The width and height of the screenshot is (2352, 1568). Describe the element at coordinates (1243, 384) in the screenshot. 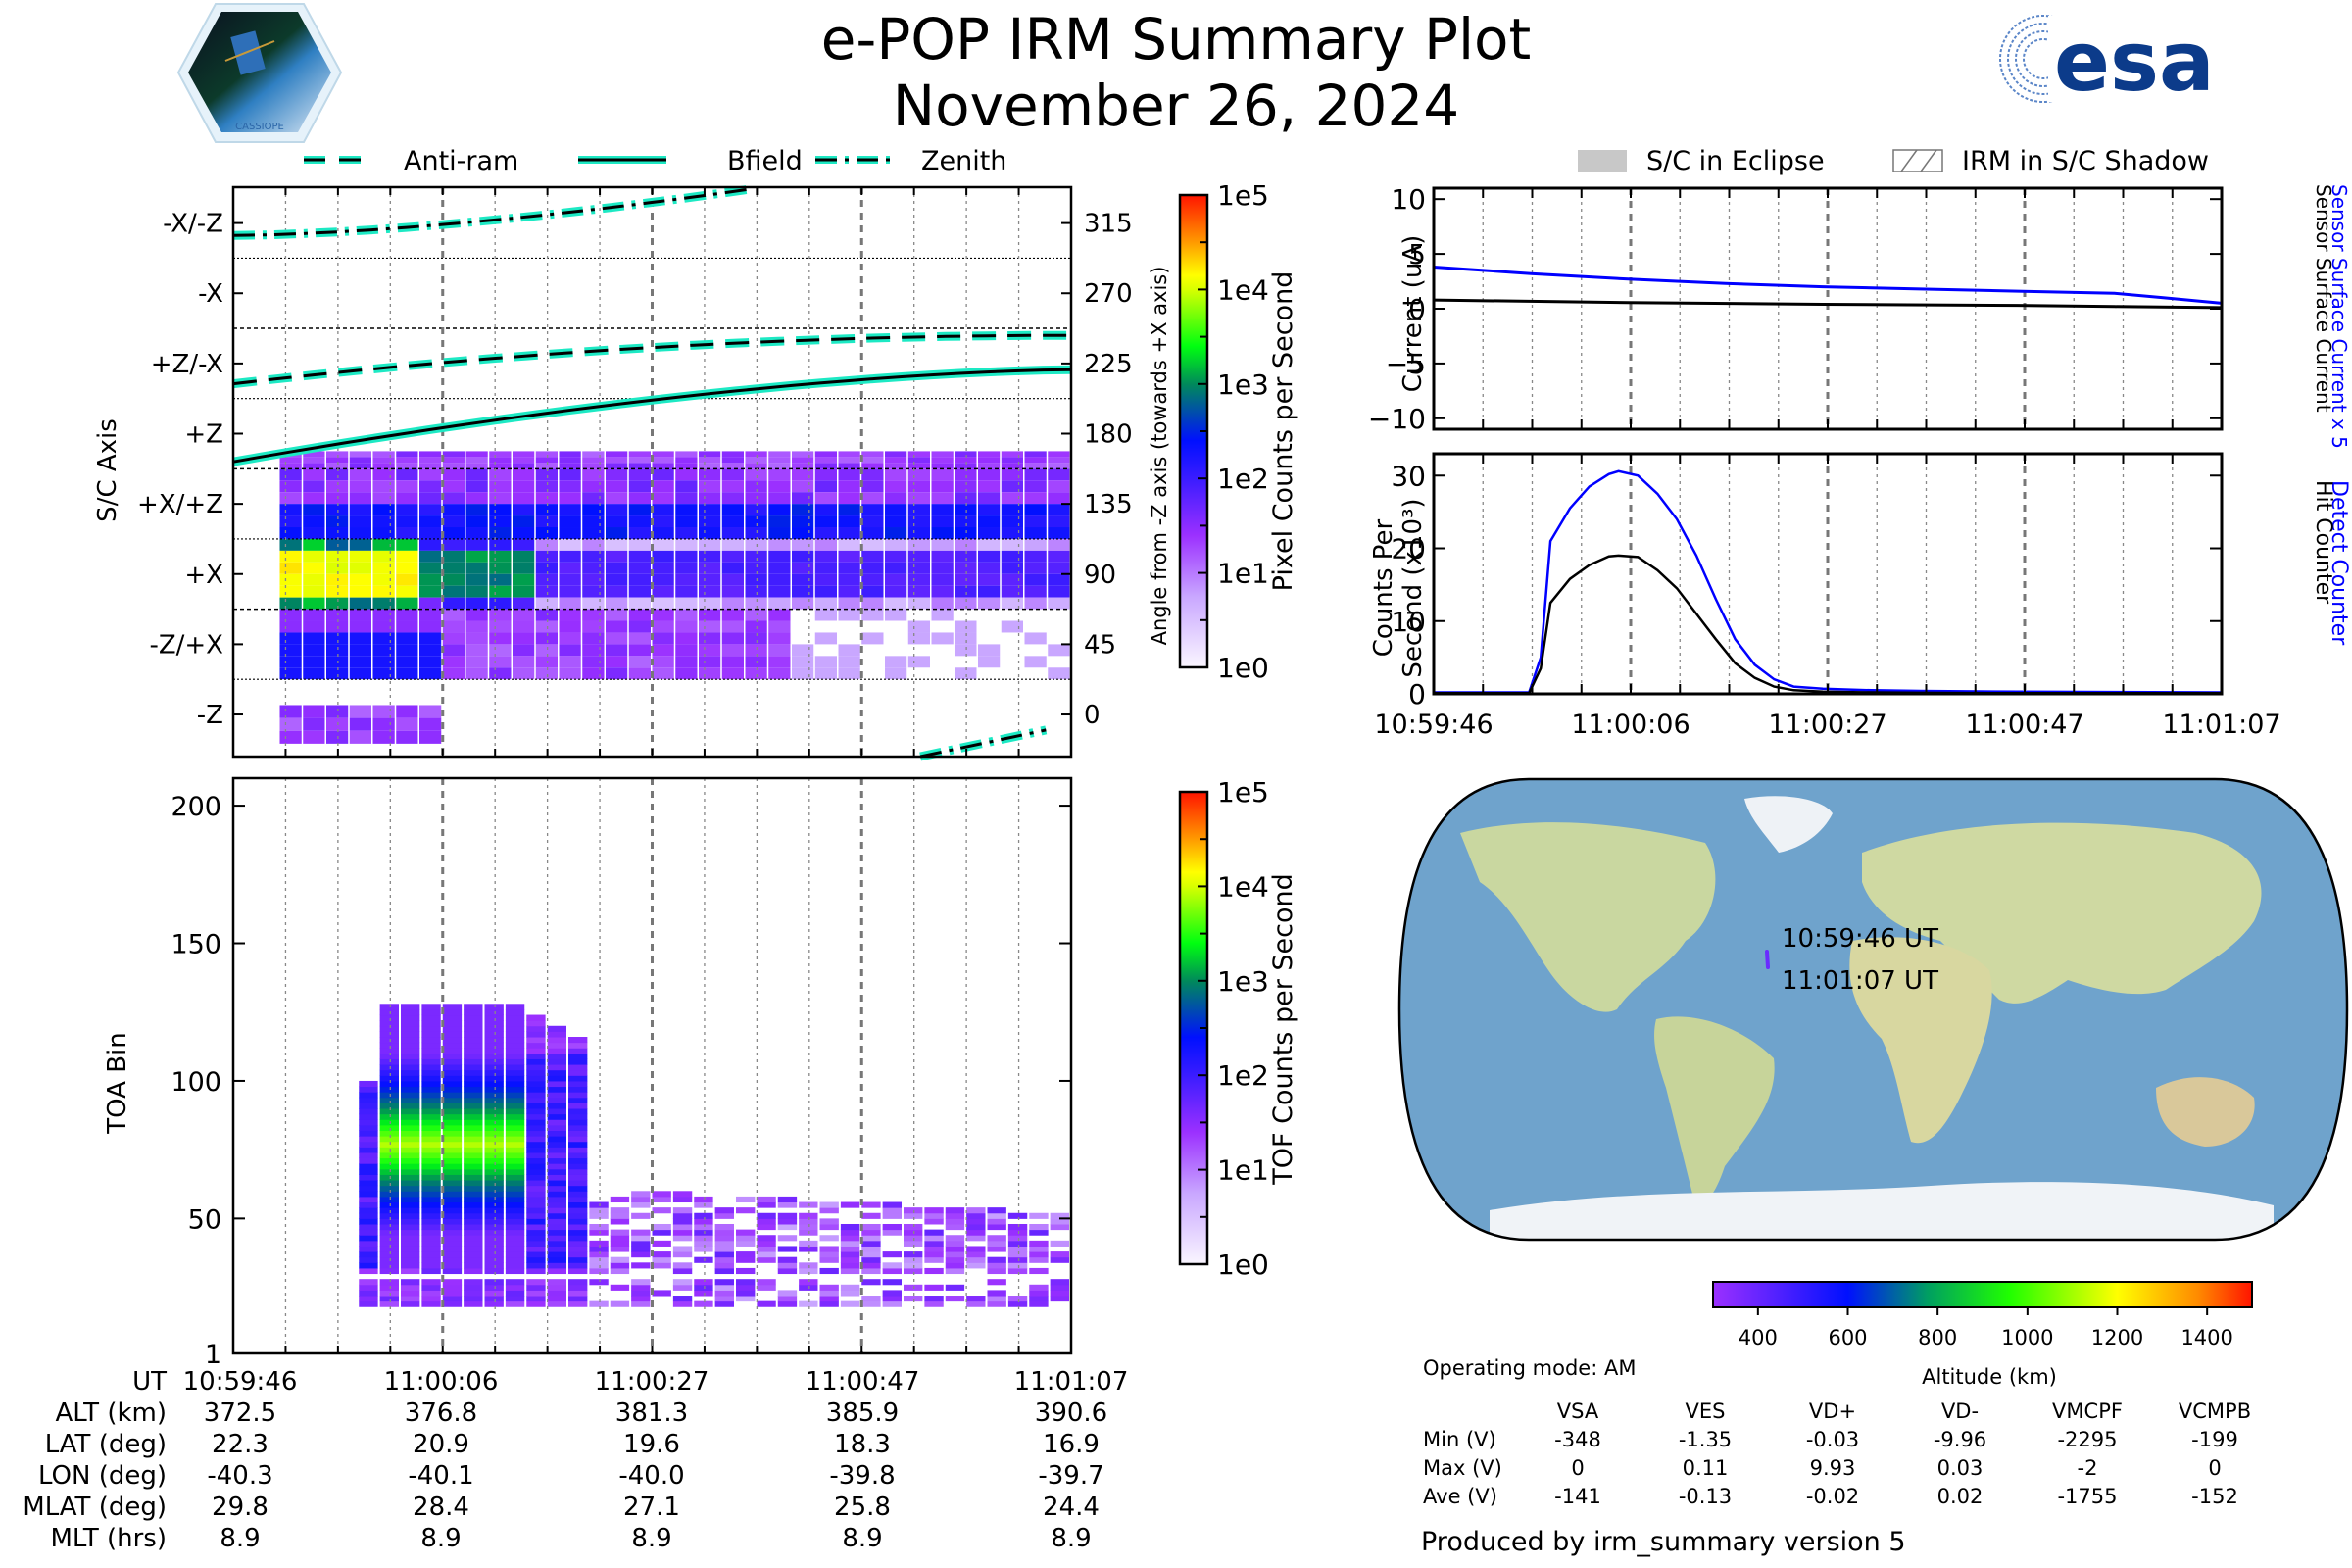

I see `colorbar-tick-label: 1e3` at that location.